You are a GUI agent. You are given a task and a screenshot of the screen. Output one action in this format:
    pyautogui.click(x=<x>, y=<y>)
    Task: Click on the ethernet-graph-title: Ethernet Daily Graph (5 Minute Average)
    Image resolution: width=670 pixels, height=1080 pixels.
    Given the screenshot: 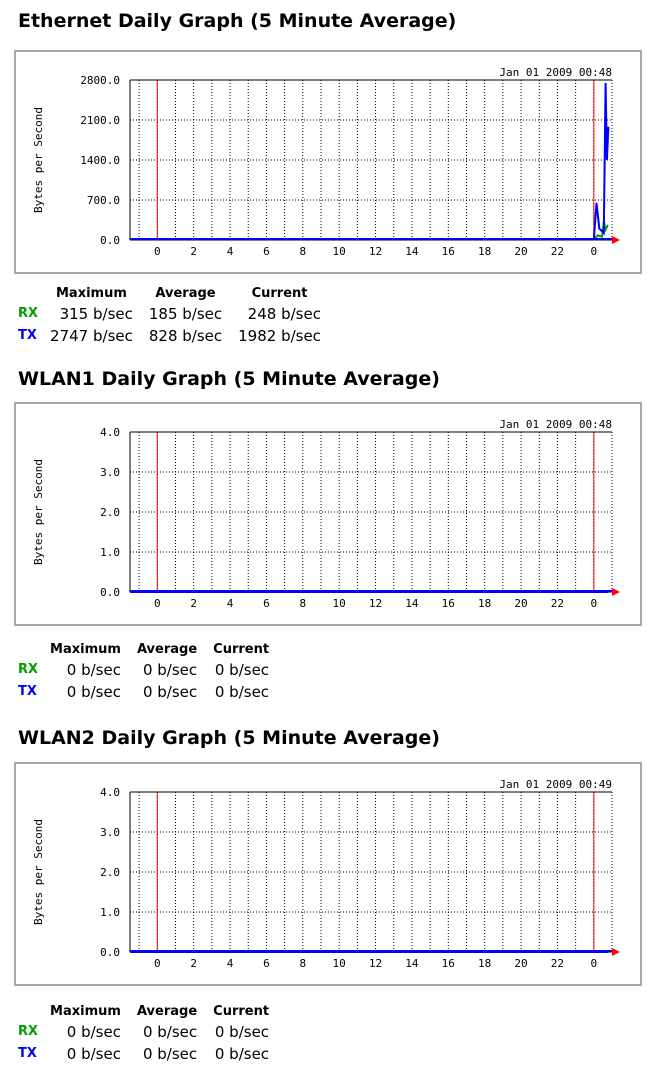 What is the action you would take?
    pyautogui.click(x=237, y=21)
    